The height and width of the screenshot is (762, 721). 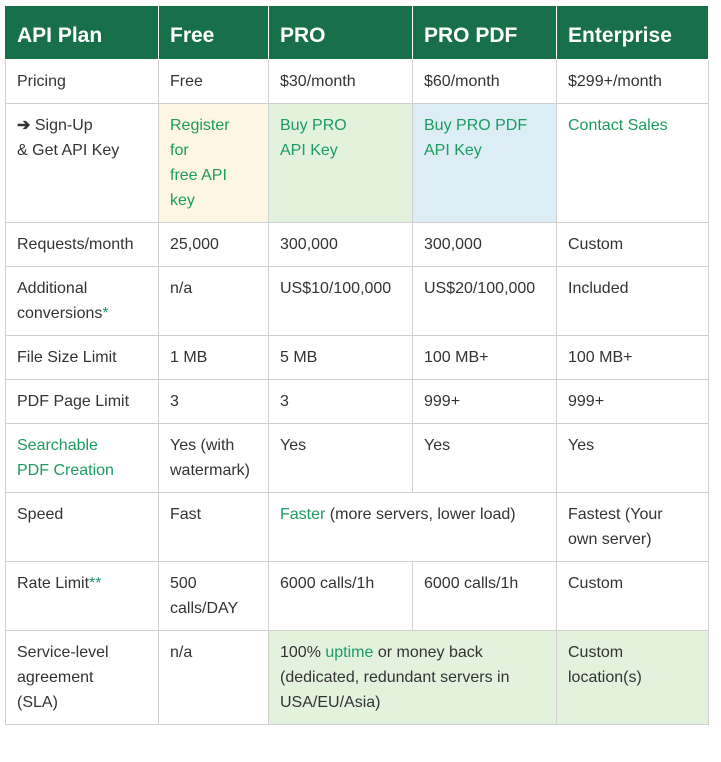 I want to click on register-free-link: Register for free API key, so click(x=213, y=163).